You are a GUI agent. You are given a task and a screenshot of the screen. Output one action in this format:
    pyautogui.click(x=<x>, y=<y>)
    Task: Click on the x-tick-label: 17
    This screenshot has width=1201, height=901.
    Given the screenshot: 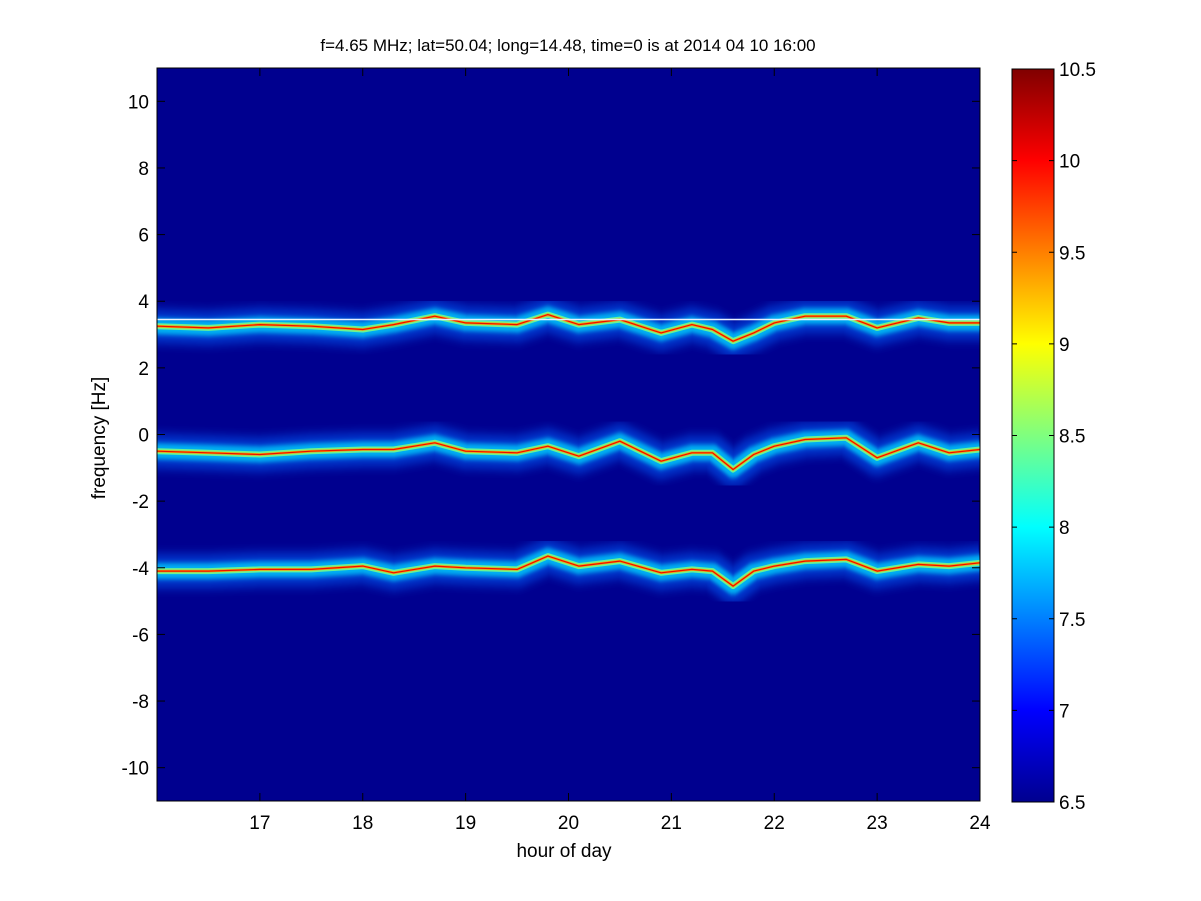 What is the action you would take?
    pyautogui.click(x=259, y=823)
    